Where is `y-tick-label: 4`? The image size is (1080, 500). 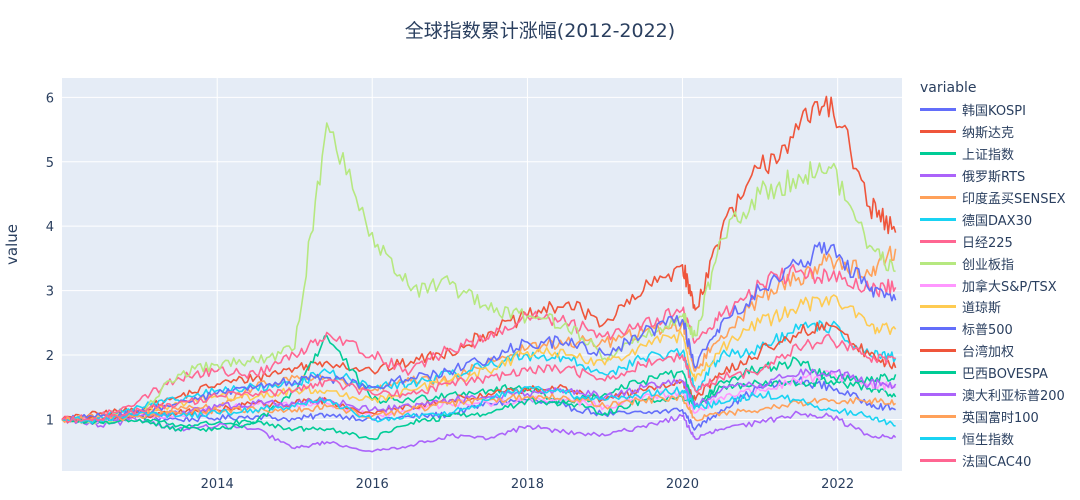 y-tick-label: 4 is located at coordinates (50, 227).